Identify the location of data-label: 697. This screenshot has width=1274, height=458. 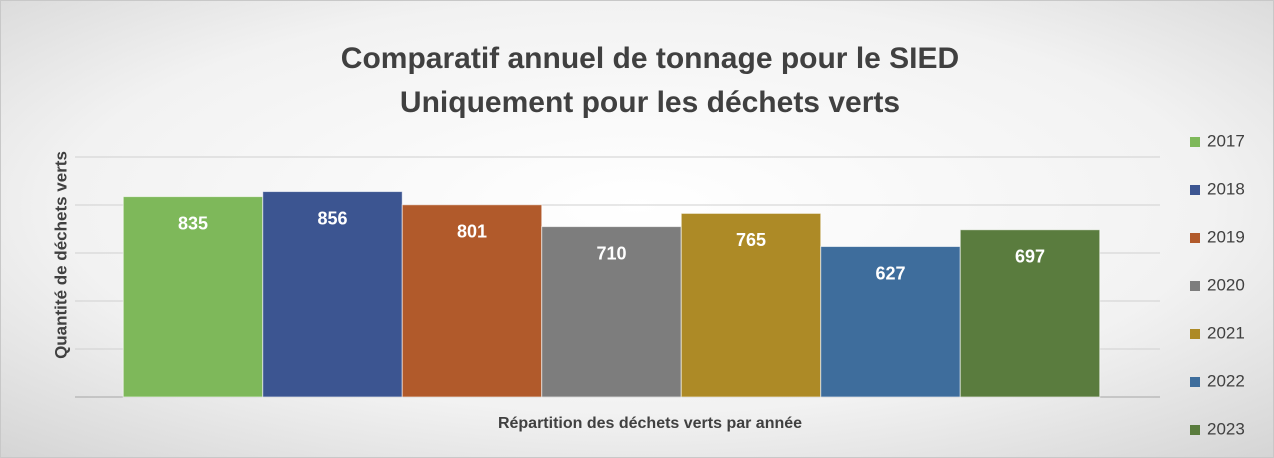
(1030, 256).